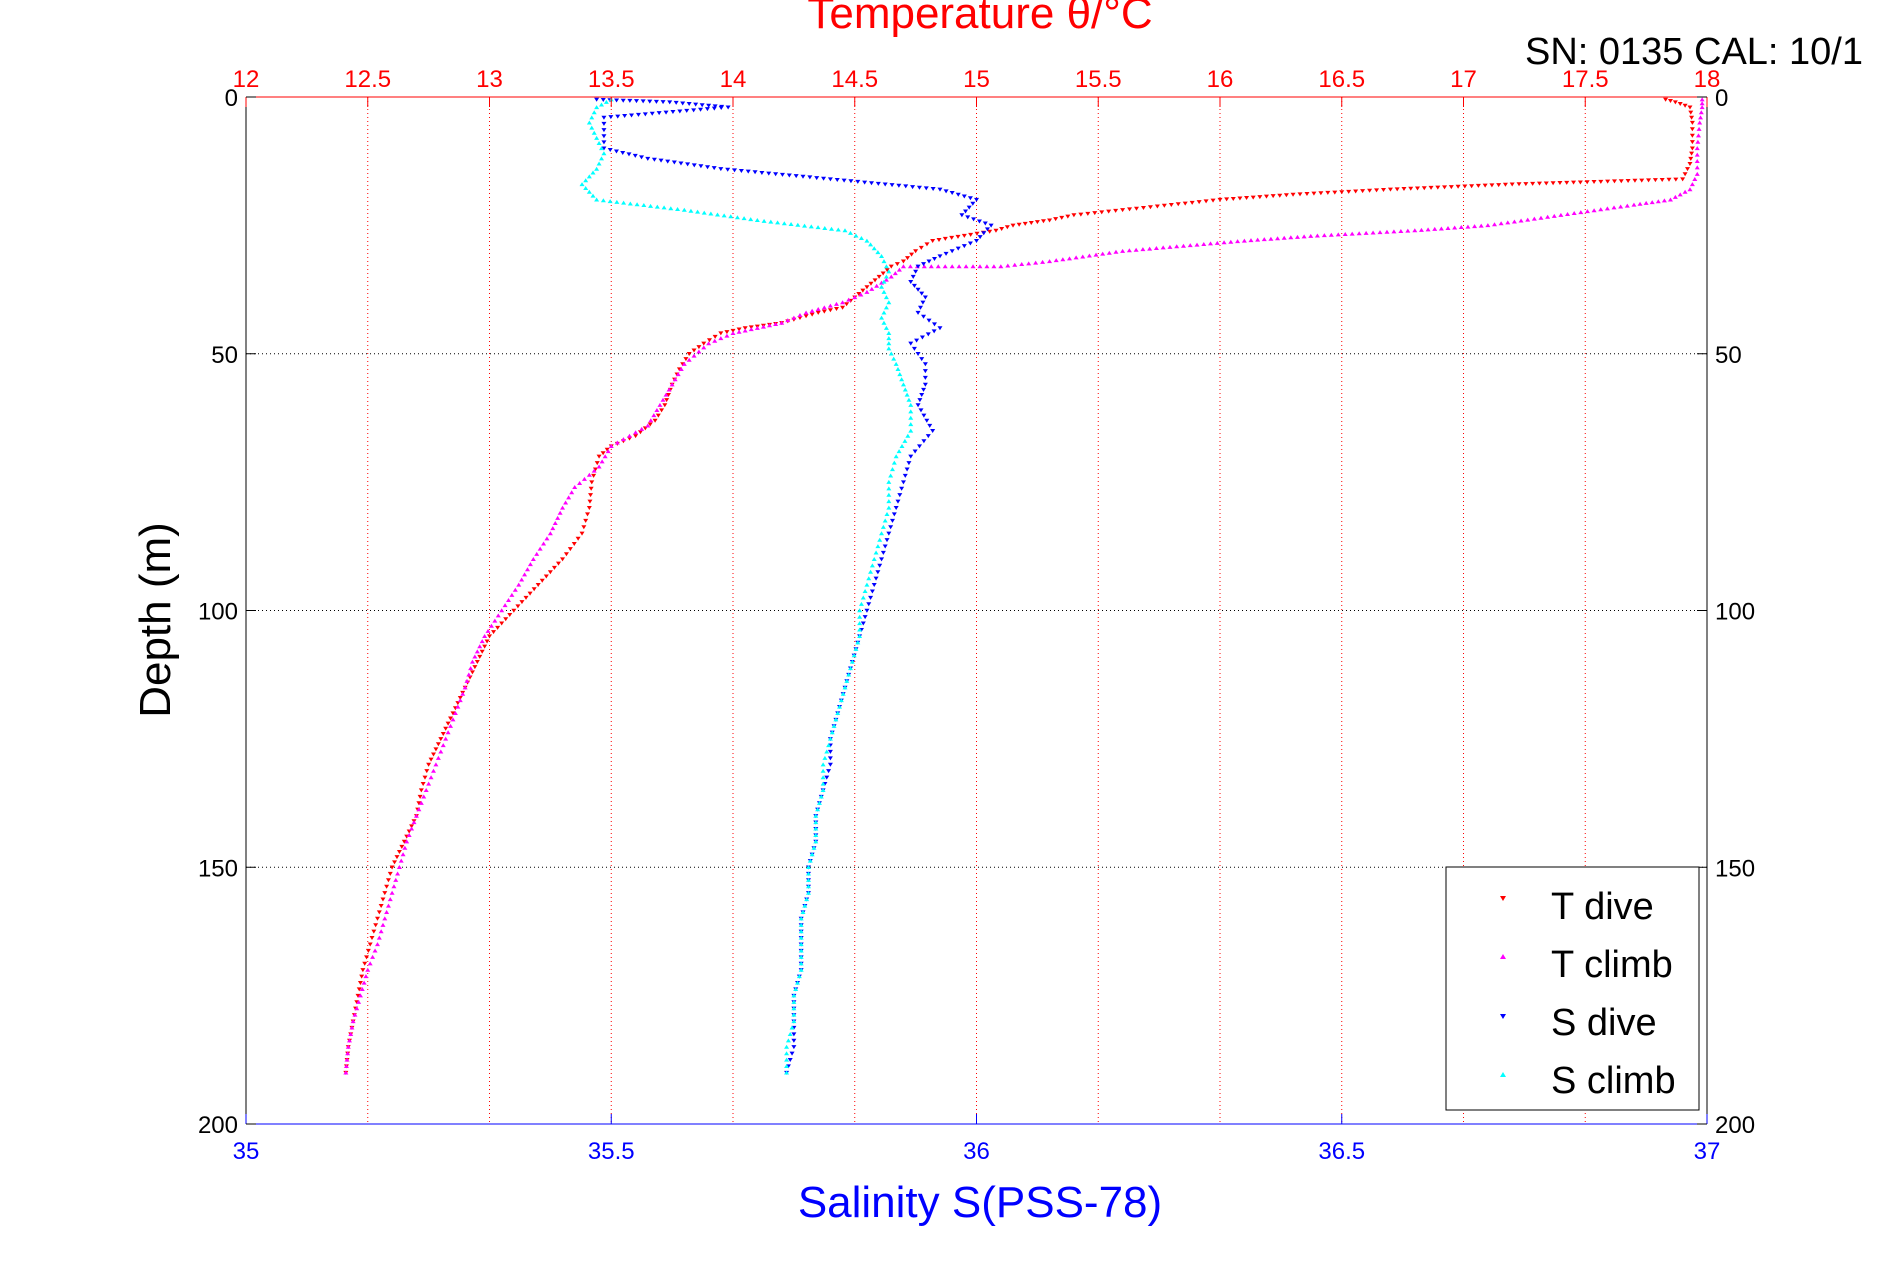  I want to click on legend-label-t-climb: T climb, so click(1612, 965).